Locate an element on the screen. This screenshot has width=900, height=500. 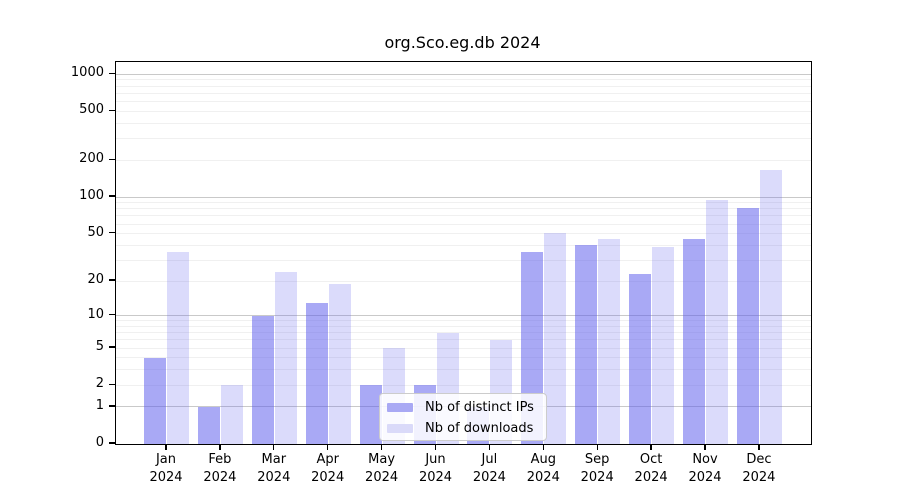
y-axis-tick-label: 10 is located at coordinates (95, 314).